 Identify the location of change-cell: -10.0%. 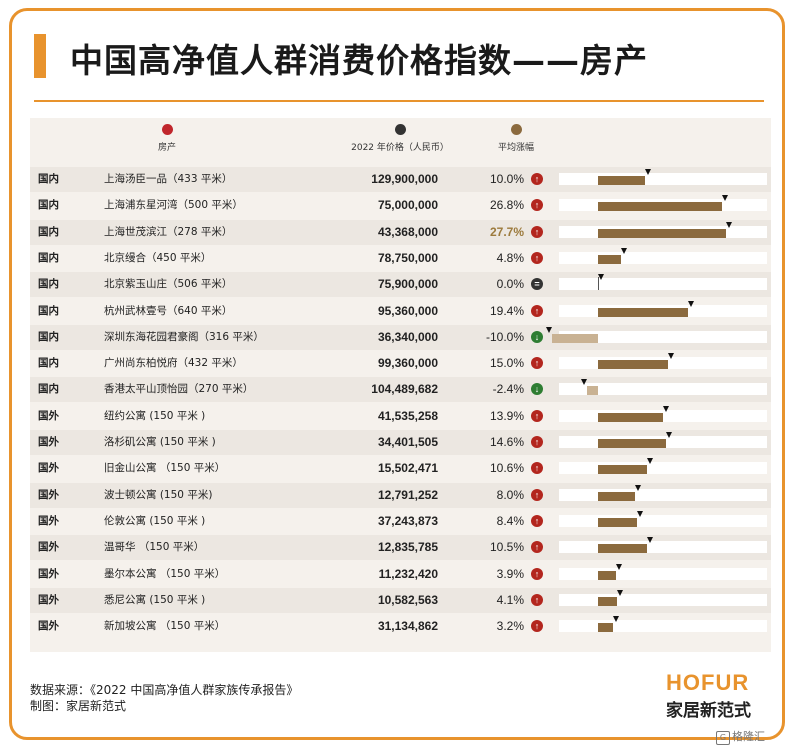
(504, 336).